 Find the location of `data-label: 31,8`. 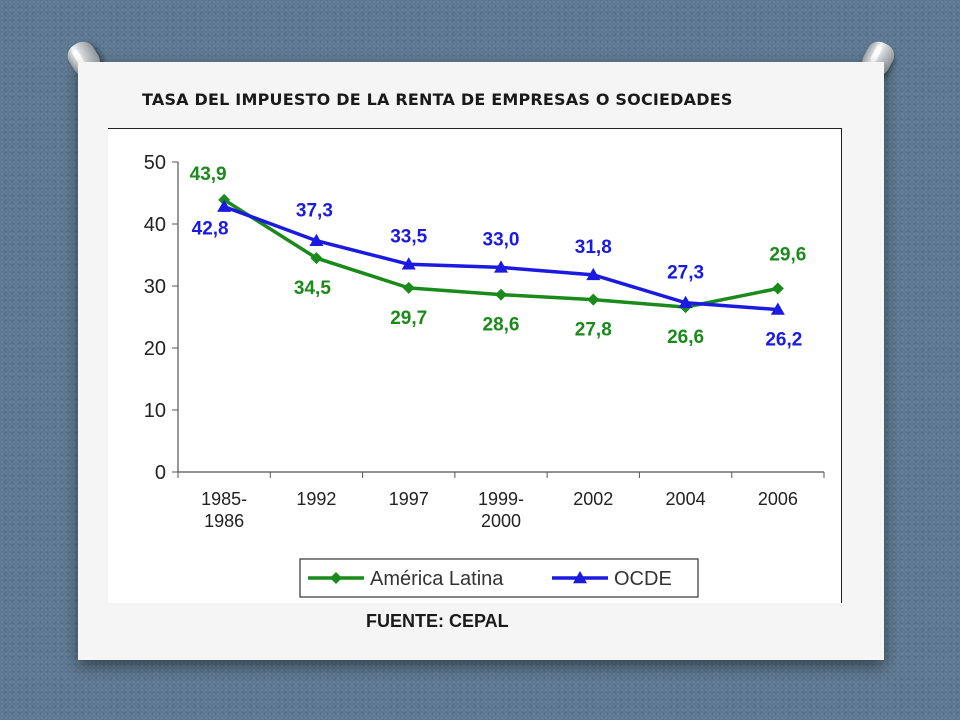

data-label: 31,8 is located at coordinates (593, 247).